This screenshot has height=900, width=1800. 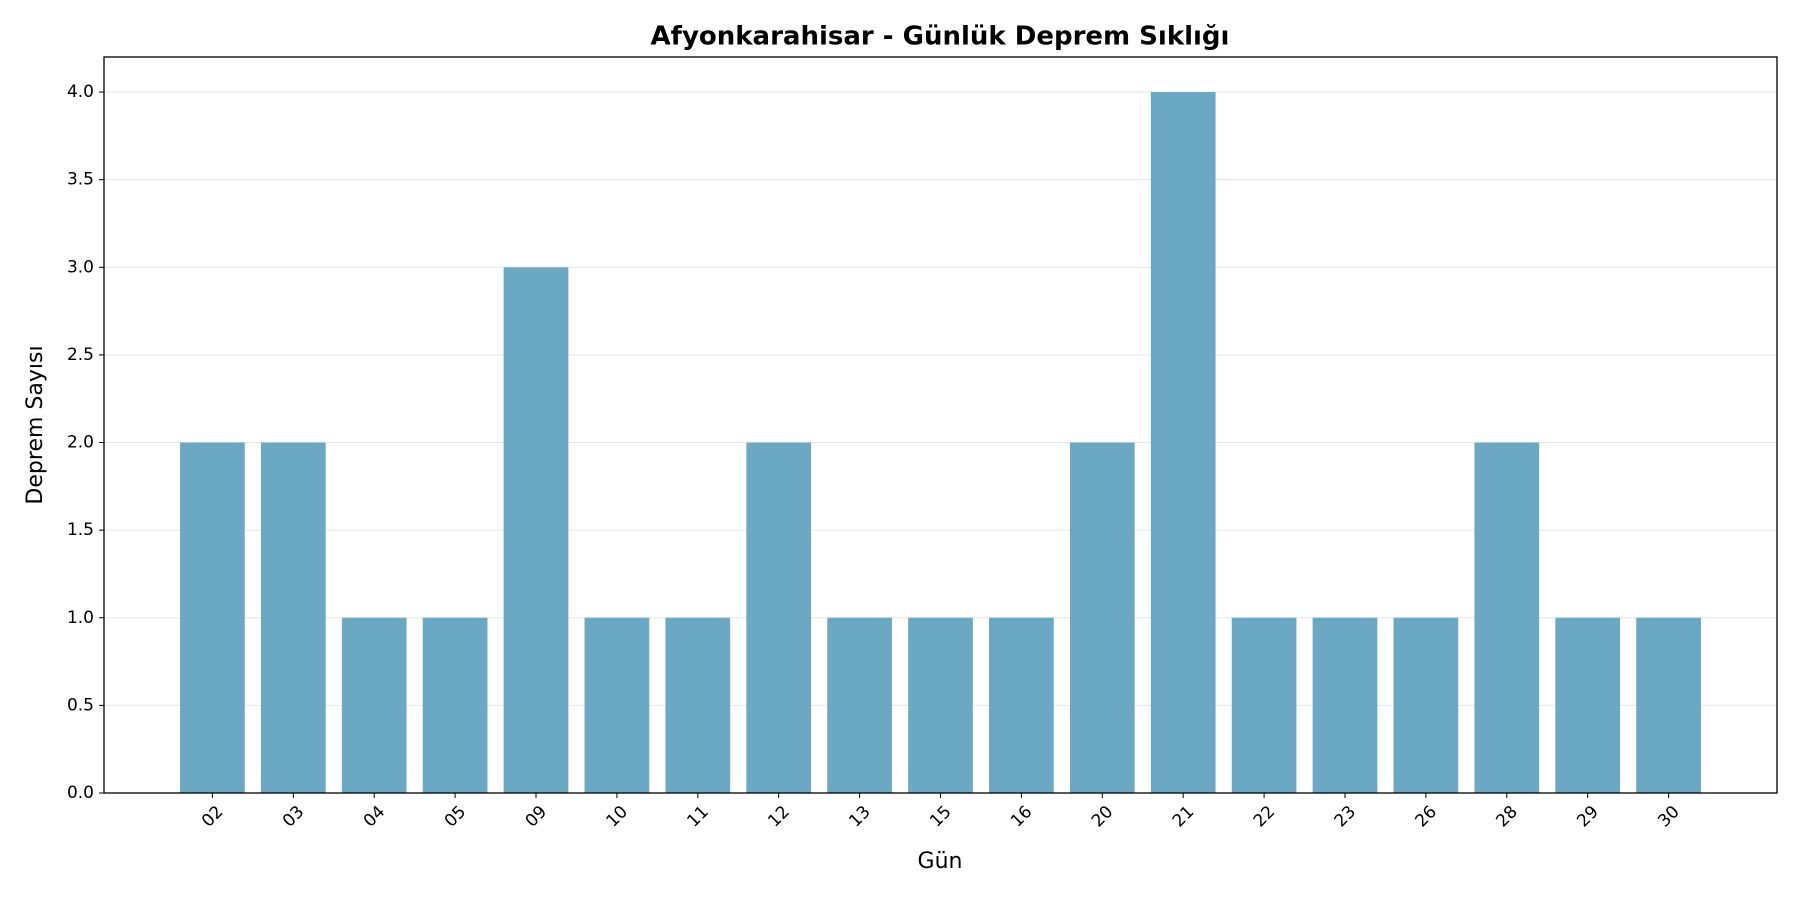 I want to click on y-tick-label: 2.0, so click(x=80, y=443).